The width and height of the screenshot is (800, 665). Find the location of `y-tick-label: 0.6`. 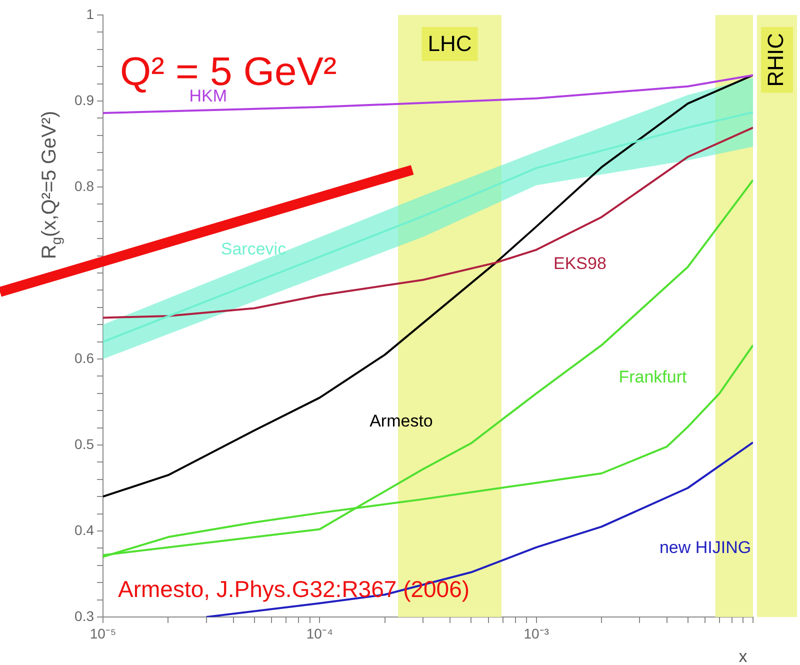

y-tick-label: 0.6 is located at coordinates (84, 358).